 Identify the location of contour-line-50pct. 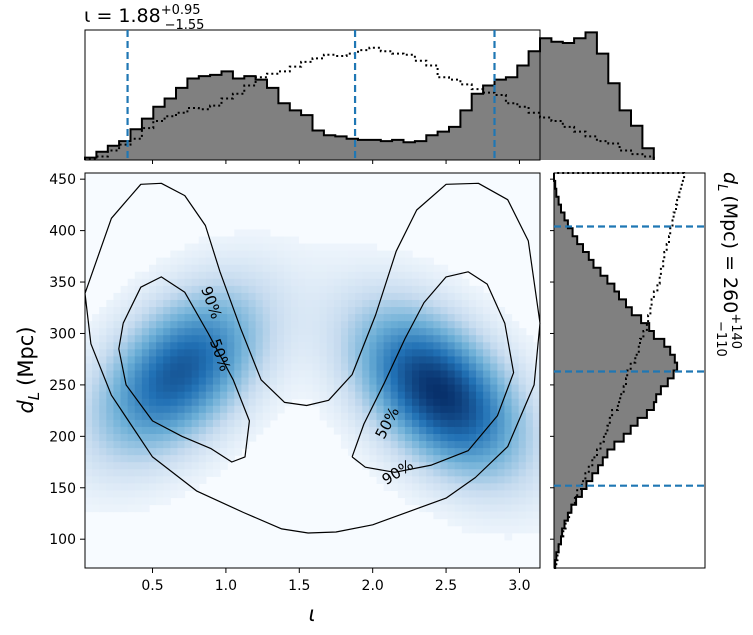
(433, 372).